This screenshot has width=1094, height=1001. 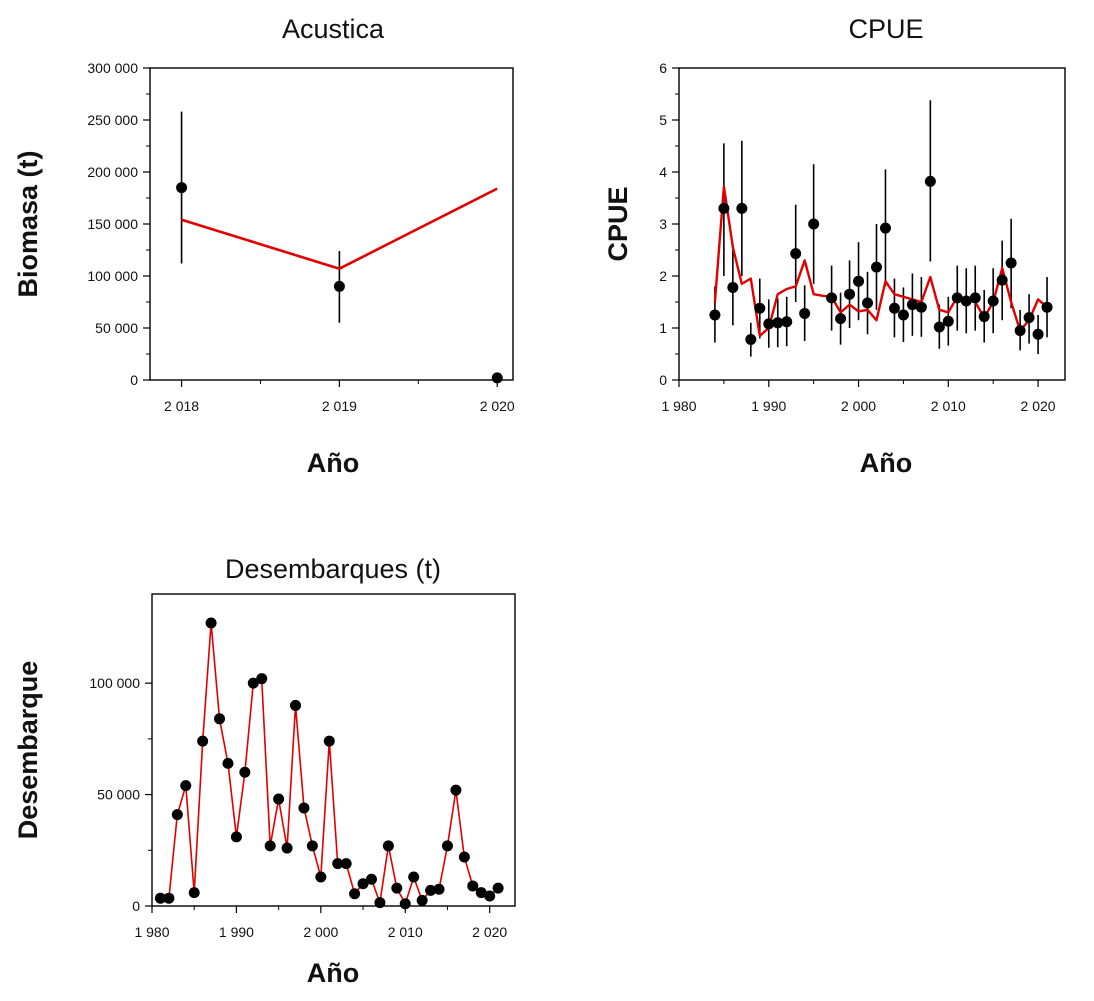 What do you see at coordinates (885, 29) in the screenshot?
I see `cpue-title: CPUE` at bounding box center [885, 29].